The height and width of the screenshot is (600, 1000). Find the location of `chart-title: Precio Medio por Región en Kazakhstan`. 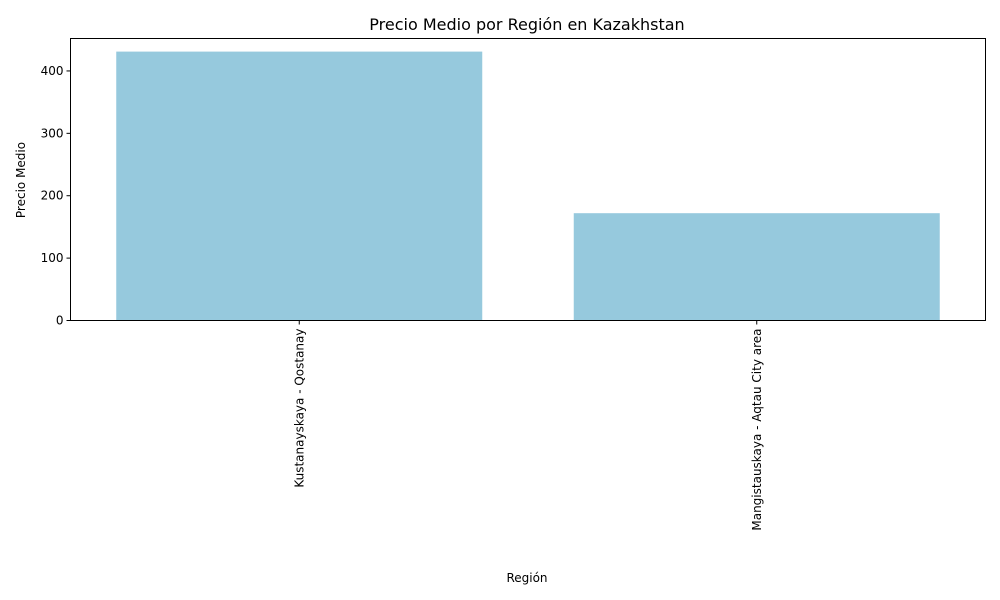

chart-title: Precio Medio por Región en Kazakhstan is located at coordinates (526, 24).